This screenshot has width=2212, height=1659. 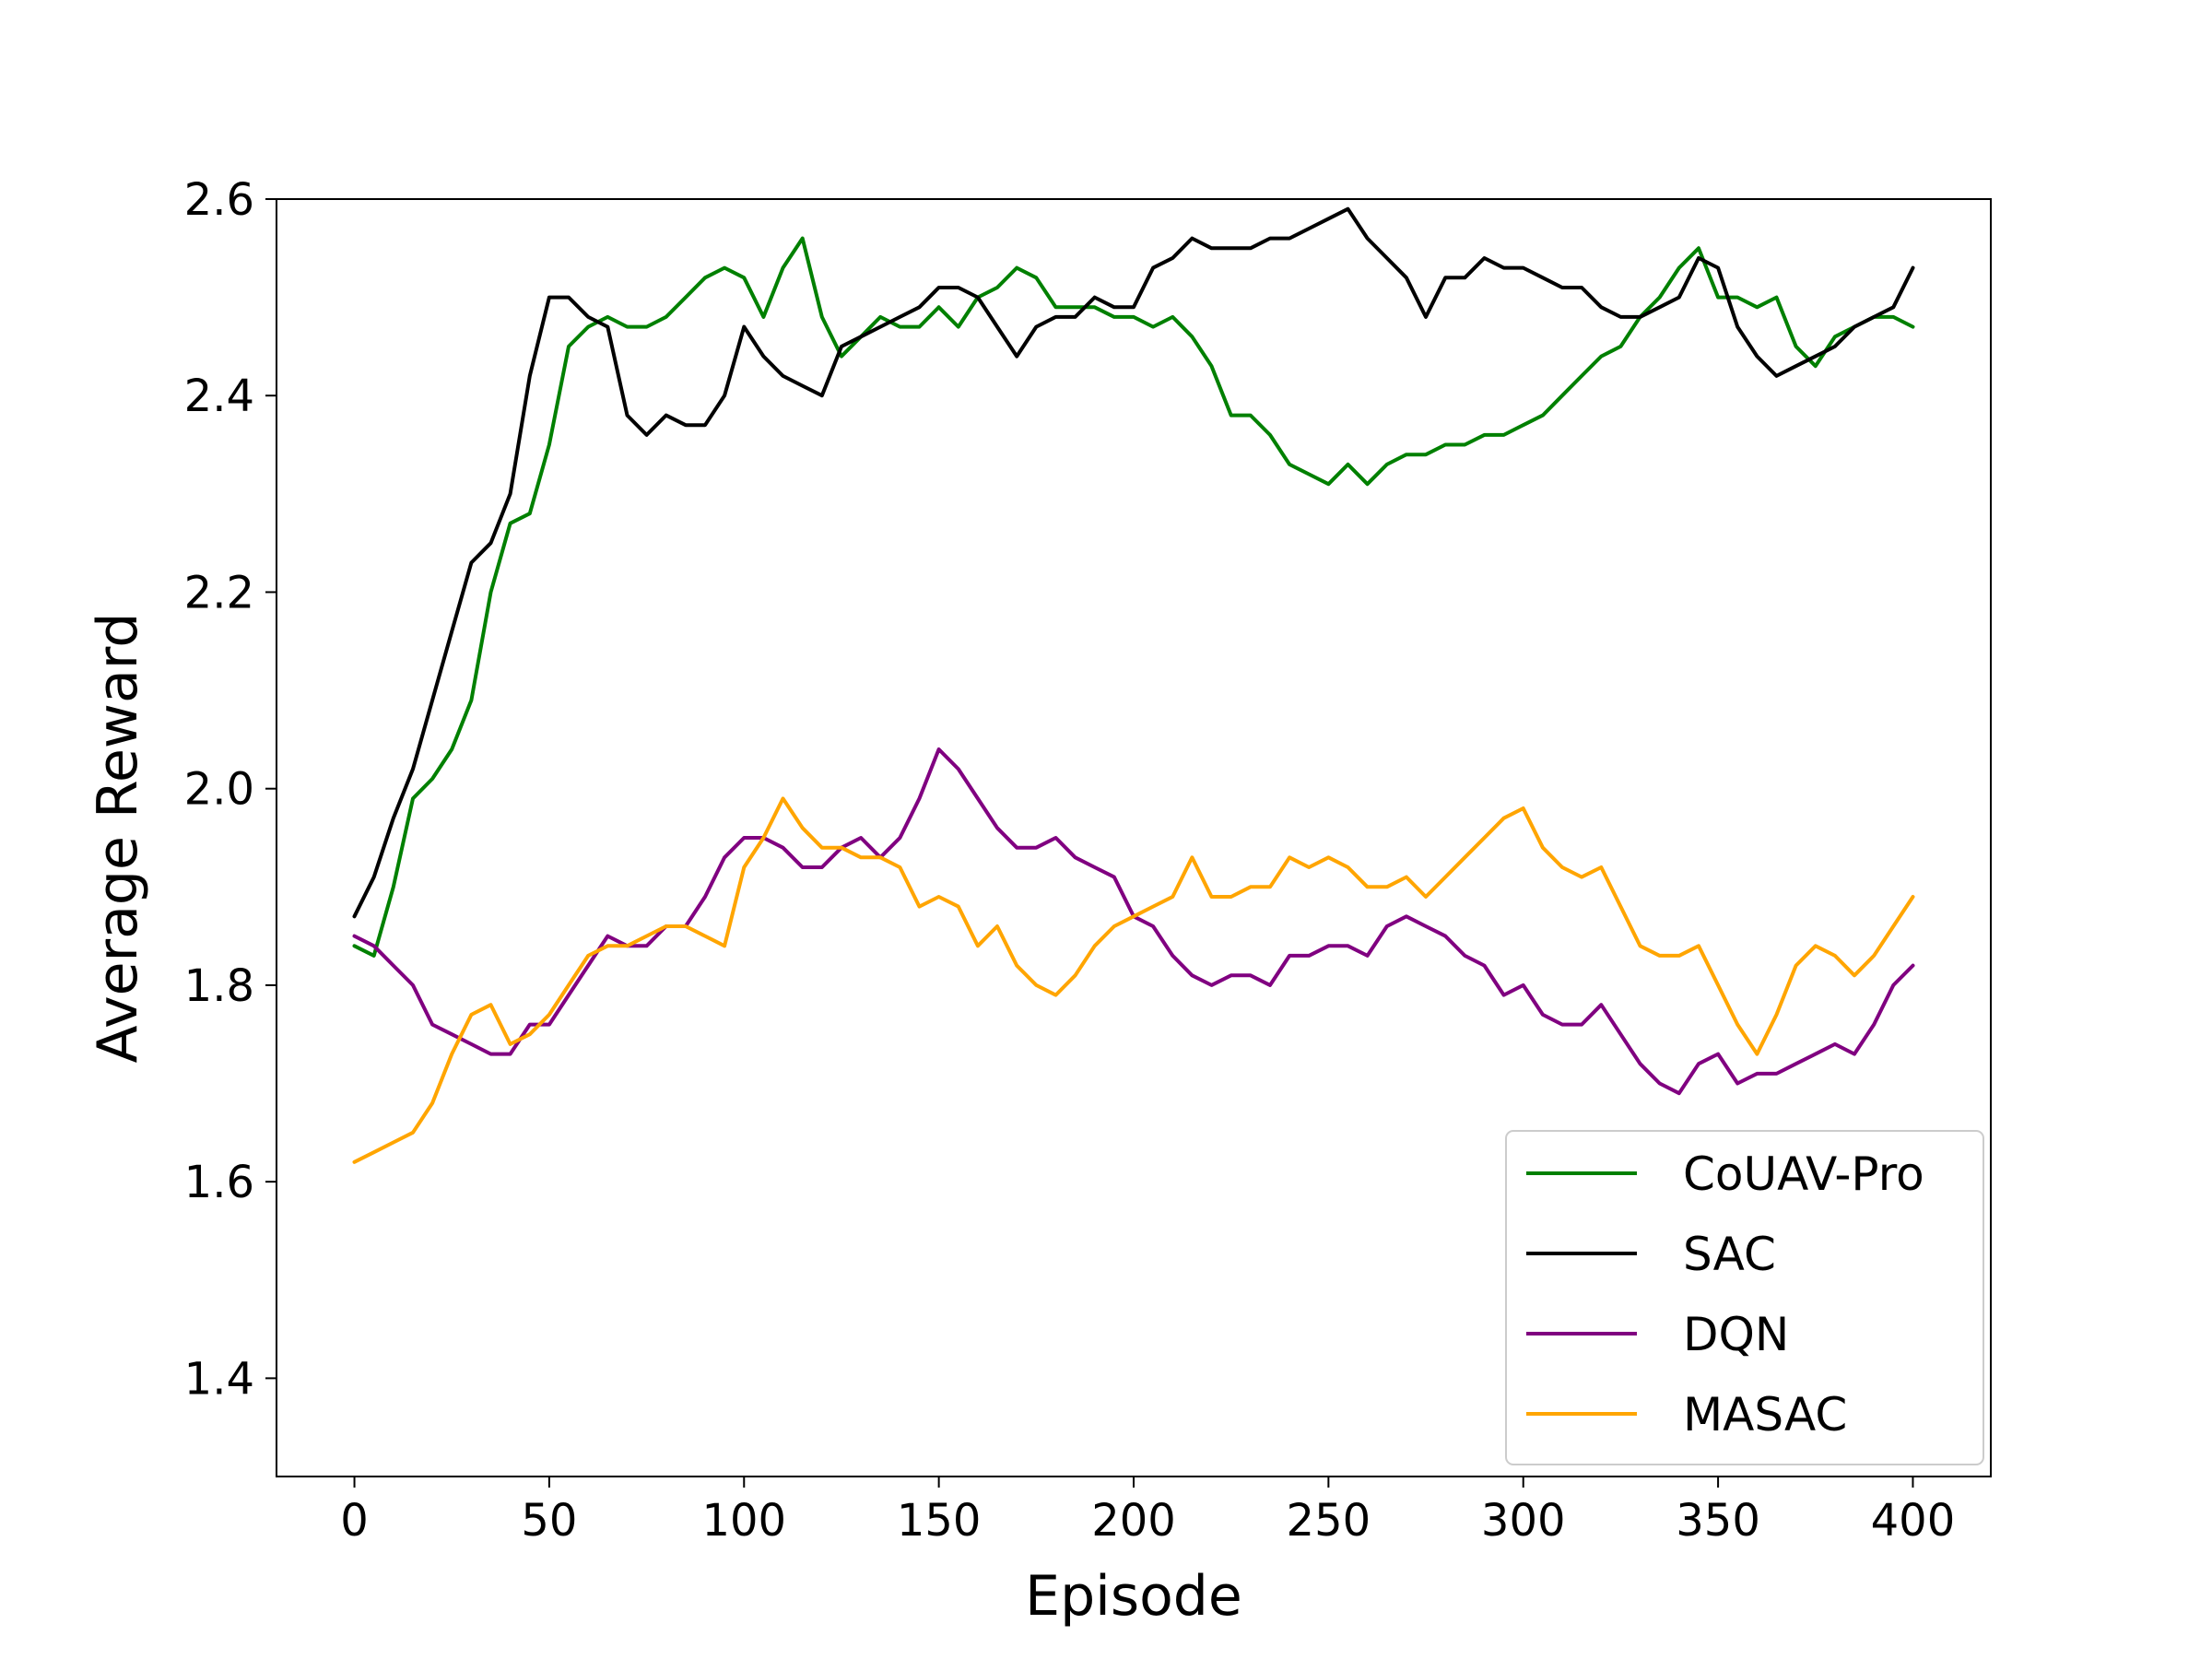 I want to click on x-tick-label: 400, so click(x=1913, y=1521).